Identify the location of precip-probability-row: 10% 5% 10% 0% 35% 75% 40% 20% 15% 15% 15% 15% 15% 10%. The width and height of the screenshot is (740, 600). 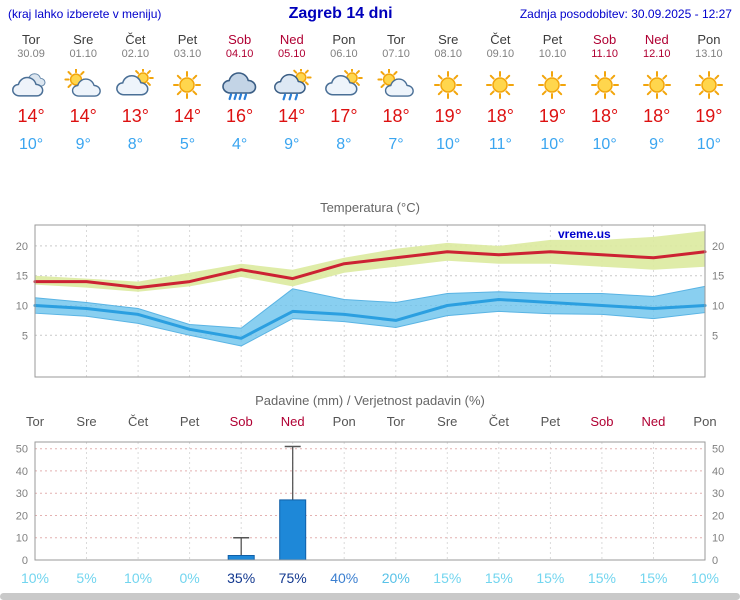
(370, 578).